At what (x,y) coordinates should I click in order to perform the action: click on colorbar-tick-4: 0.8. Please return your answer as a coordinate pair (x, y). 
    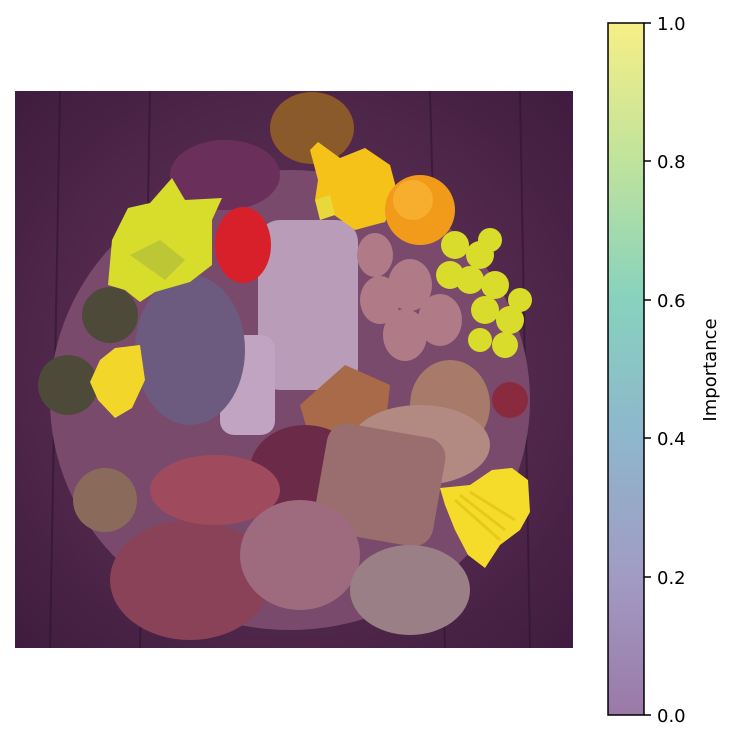
    Looking at the image, I should click on (671, 162).